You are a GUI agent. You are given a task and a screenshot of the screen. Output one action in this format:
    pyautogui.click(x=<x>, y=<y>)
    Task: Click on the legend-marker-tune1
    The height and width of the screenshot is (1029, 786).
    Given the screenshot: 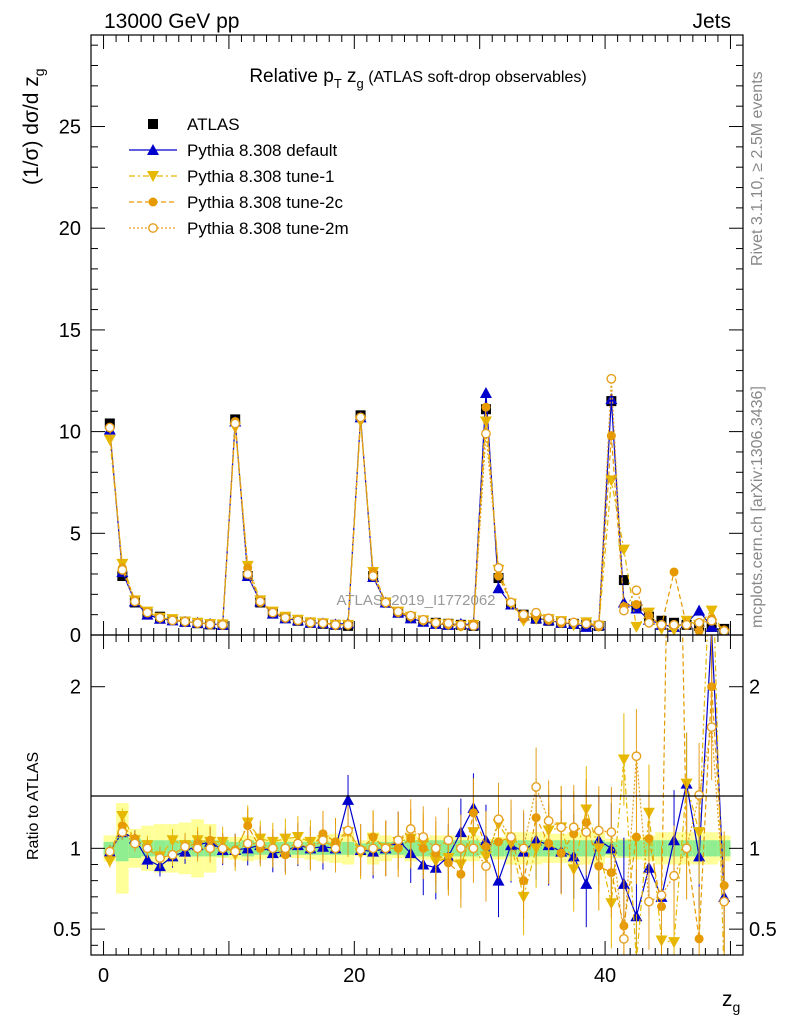 What is the action you would take?
    pyautogui.click(x=153, y=176)
    